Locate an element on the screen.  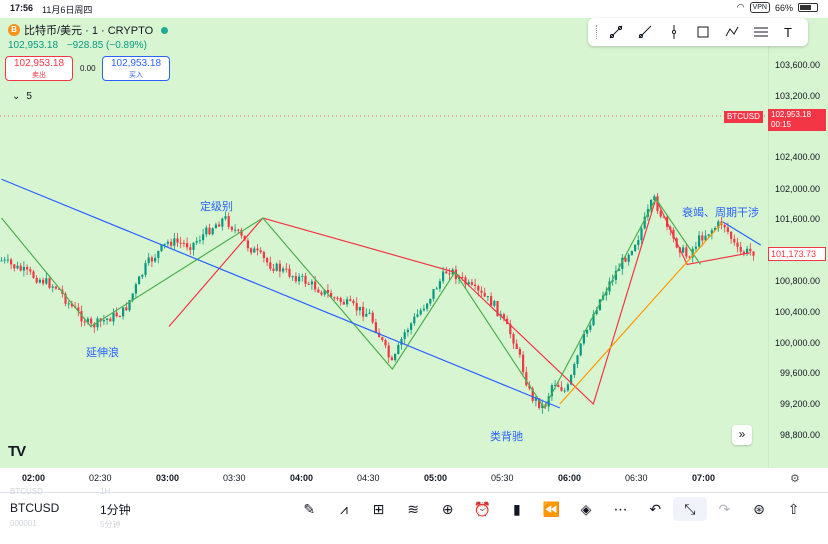
price-label: 103,200.00 is located at coordinates (797, 96).